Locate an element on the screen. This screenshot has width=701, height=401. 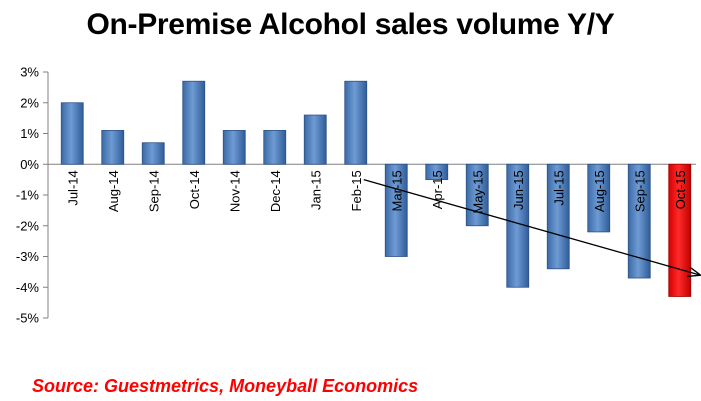
y-tick-label: 3% is located at coordinates (29, 72).